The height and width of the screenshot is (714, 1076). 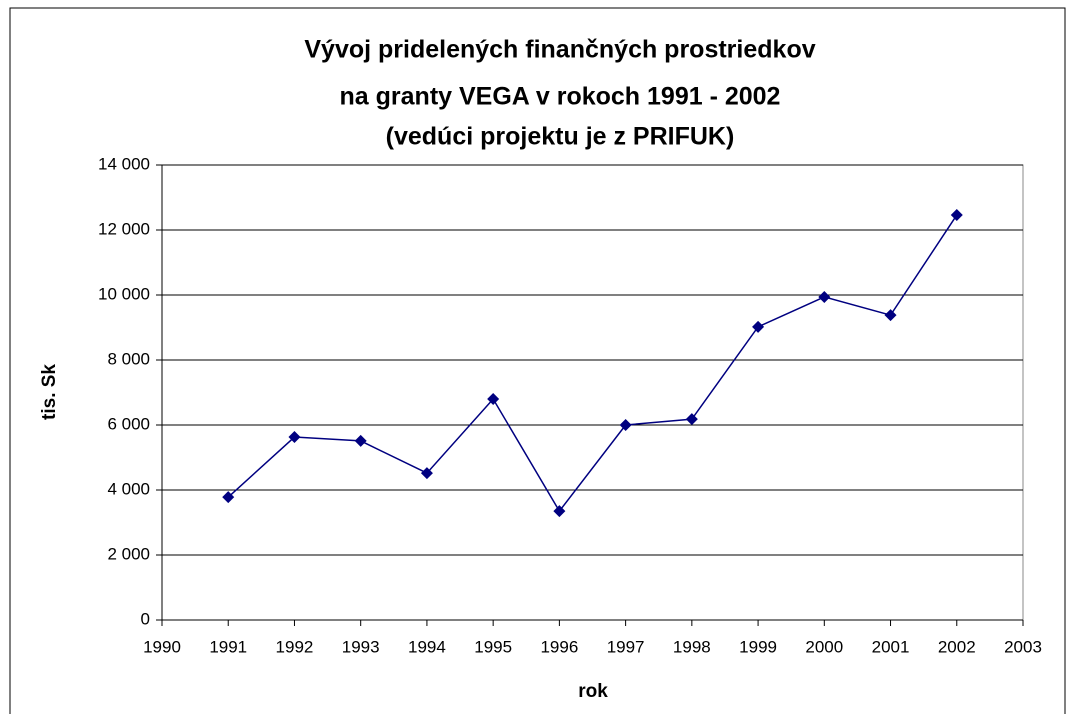 What do you see at coordinates (493, 646) in the screenshot?
I see `x-tick-label: 1995` at bounding box center [493, 646].